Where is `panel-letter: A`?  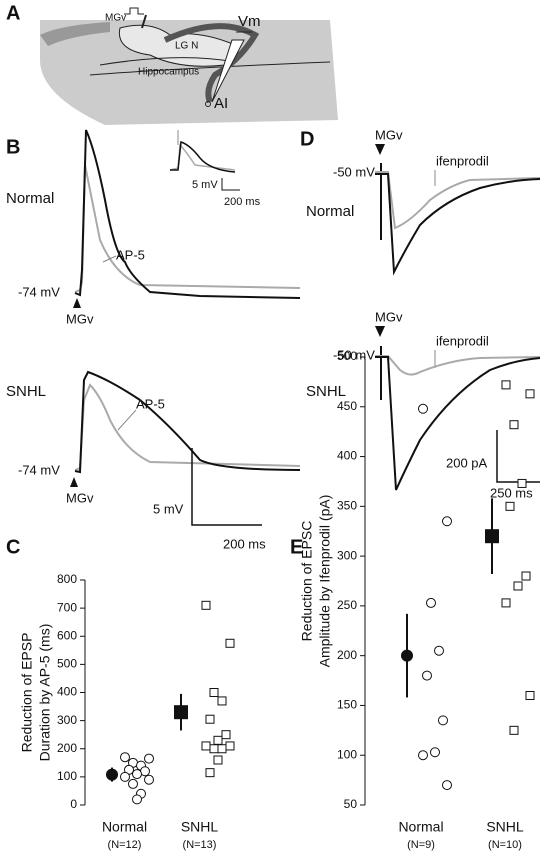
panel-letter: A is located at coordinates (13, 13).